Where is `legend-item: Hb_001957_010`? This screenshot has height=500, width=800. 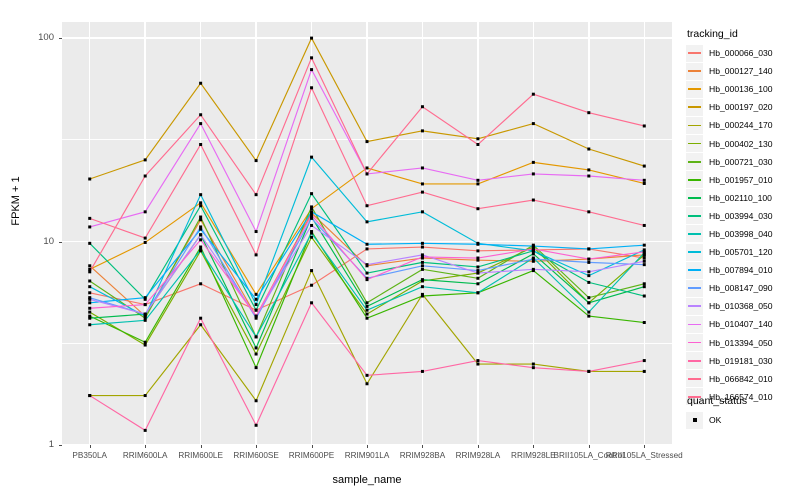 legend-item: Hb_001957_010 is located at coordinates (743, 180).